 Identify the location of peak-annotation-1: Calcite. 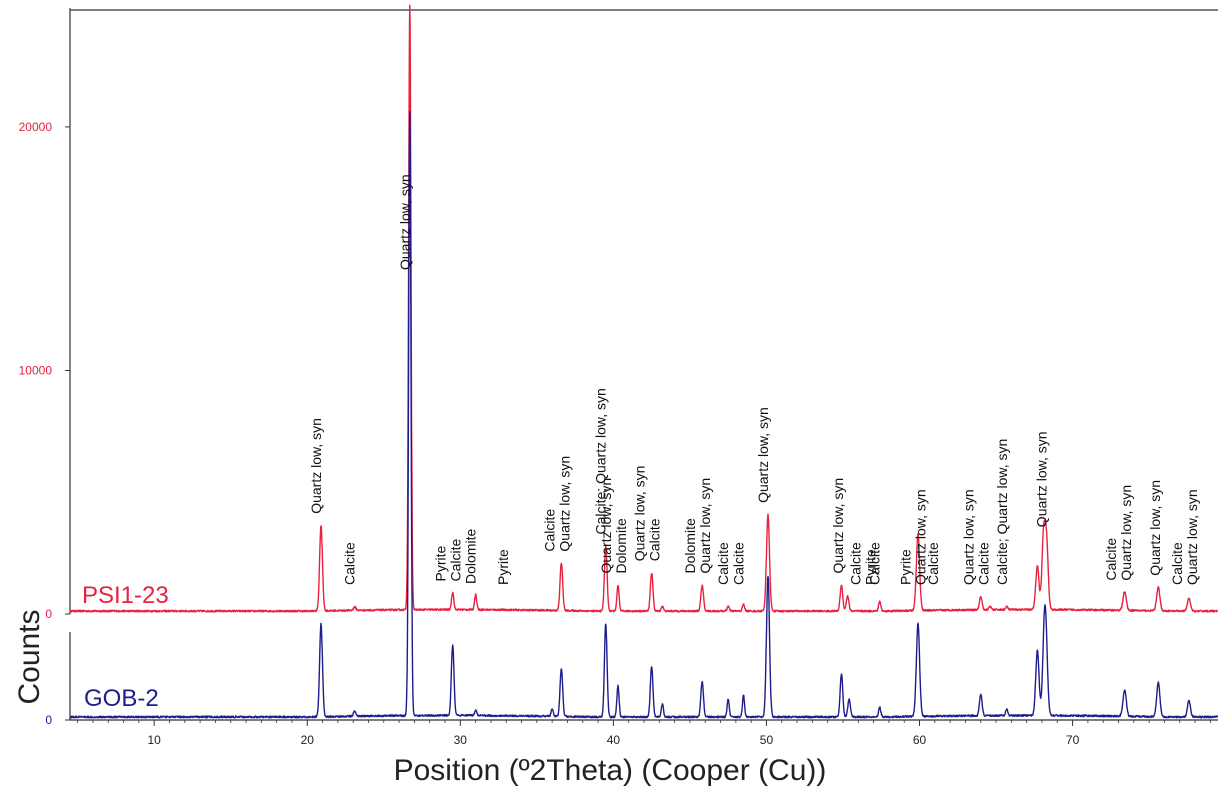
(350, 563).